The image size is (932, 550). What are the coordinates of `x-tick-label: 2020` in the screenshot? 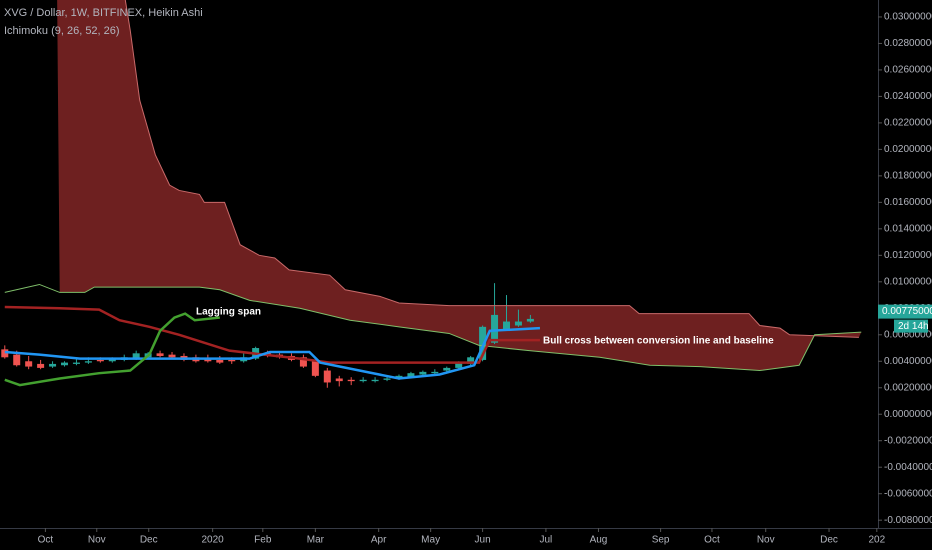 It's located at (213, 540).